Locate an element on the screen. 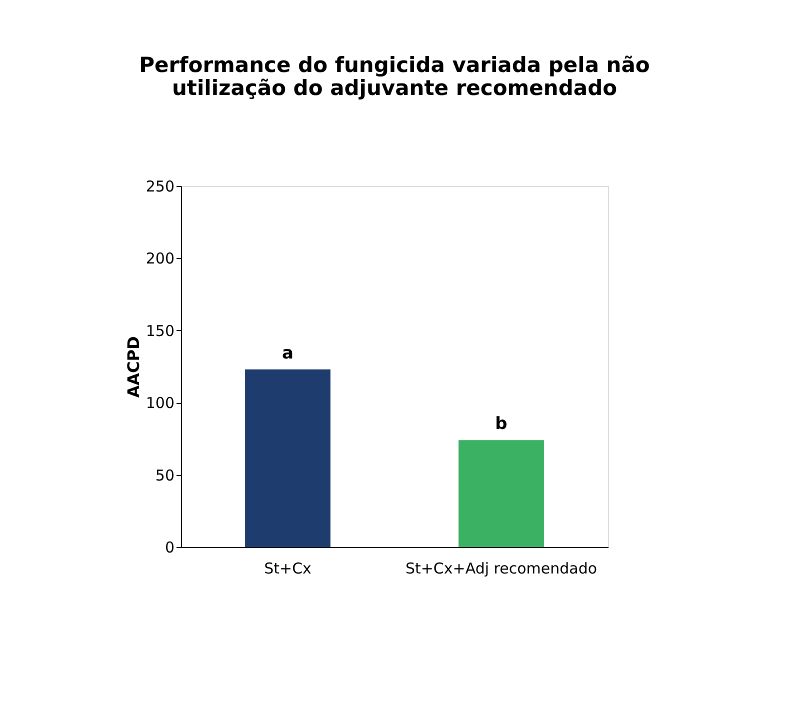 The width and height of the screenshot is (790, 710). x-tick-label: St+Cx+Adj recomendado is located at coordinates (501, 569).